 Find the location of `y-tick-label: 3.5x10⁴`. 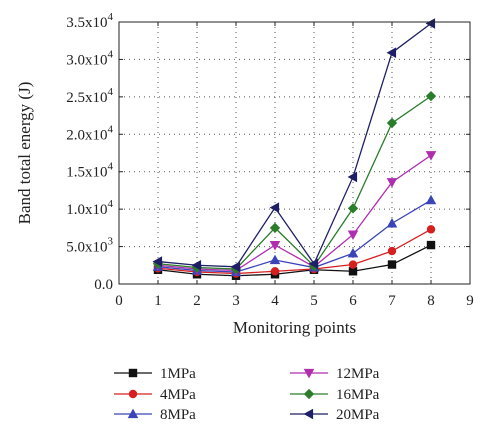

y-tick-label: 3.5x10⁴ is located at coordinates (89, 21).